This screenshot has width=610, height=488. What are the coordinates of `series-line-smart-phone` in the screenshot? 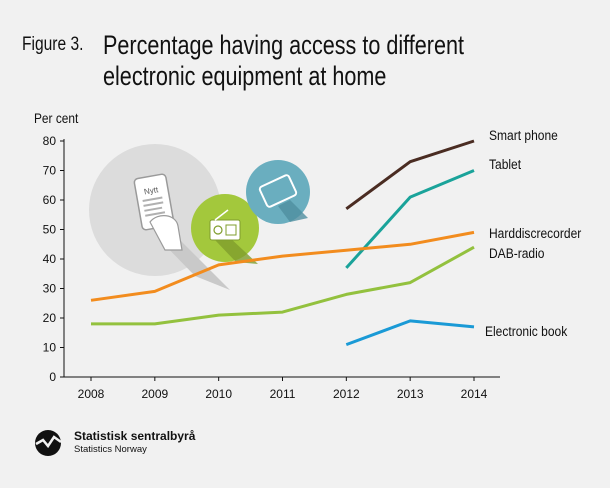 It's located at (410, 175).